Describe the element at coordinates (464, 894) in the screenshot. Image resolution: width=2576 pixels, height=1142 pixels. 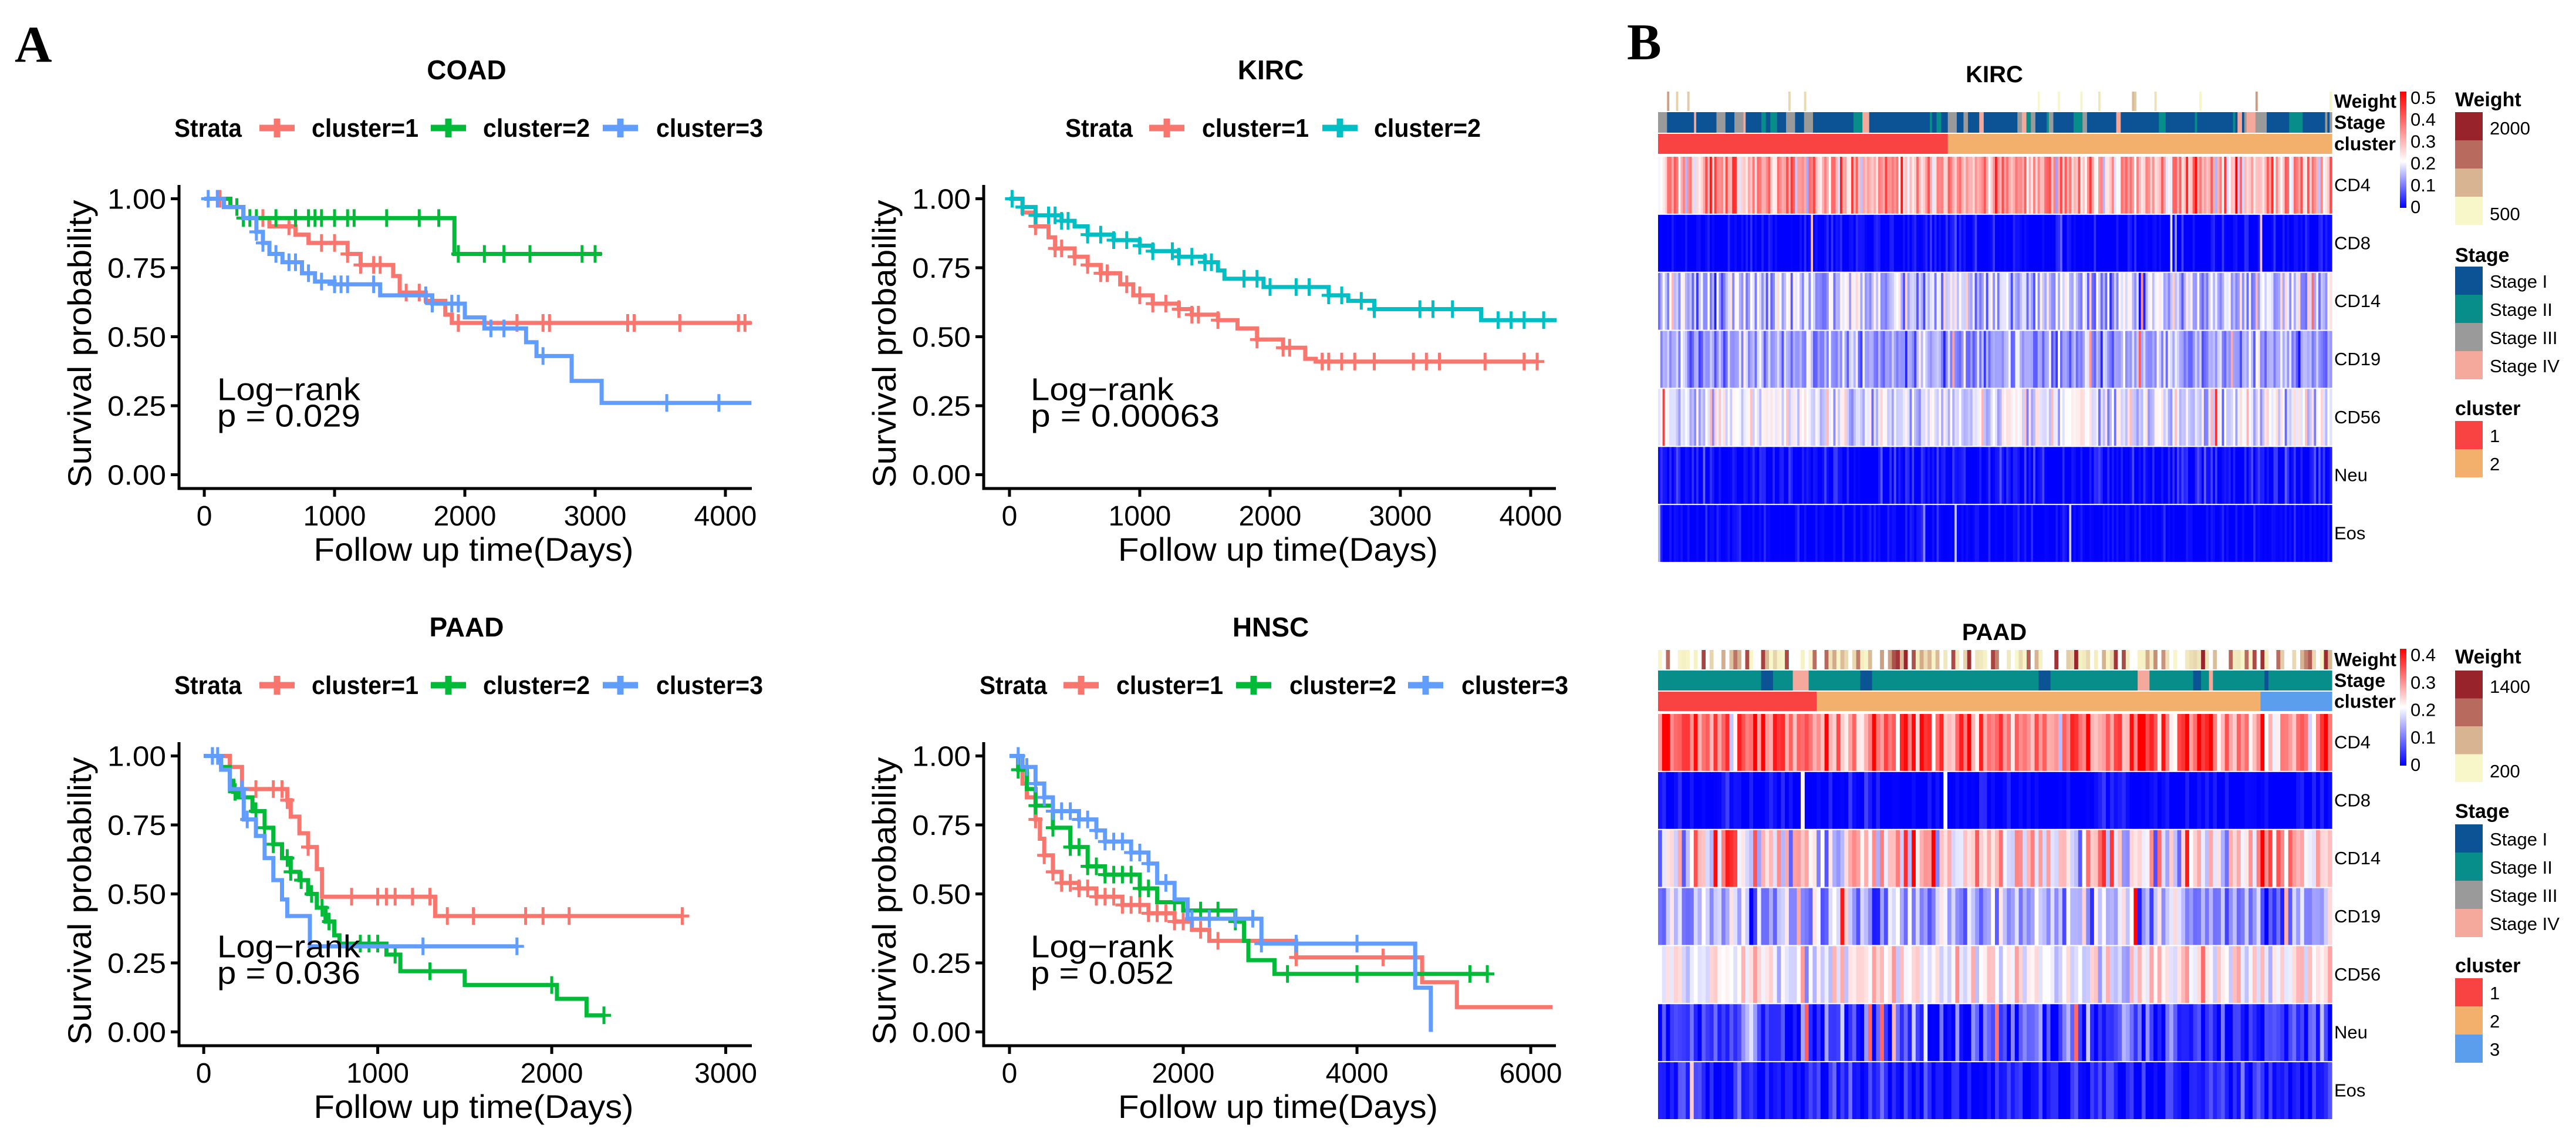
I see `y-axis-line` at that location.